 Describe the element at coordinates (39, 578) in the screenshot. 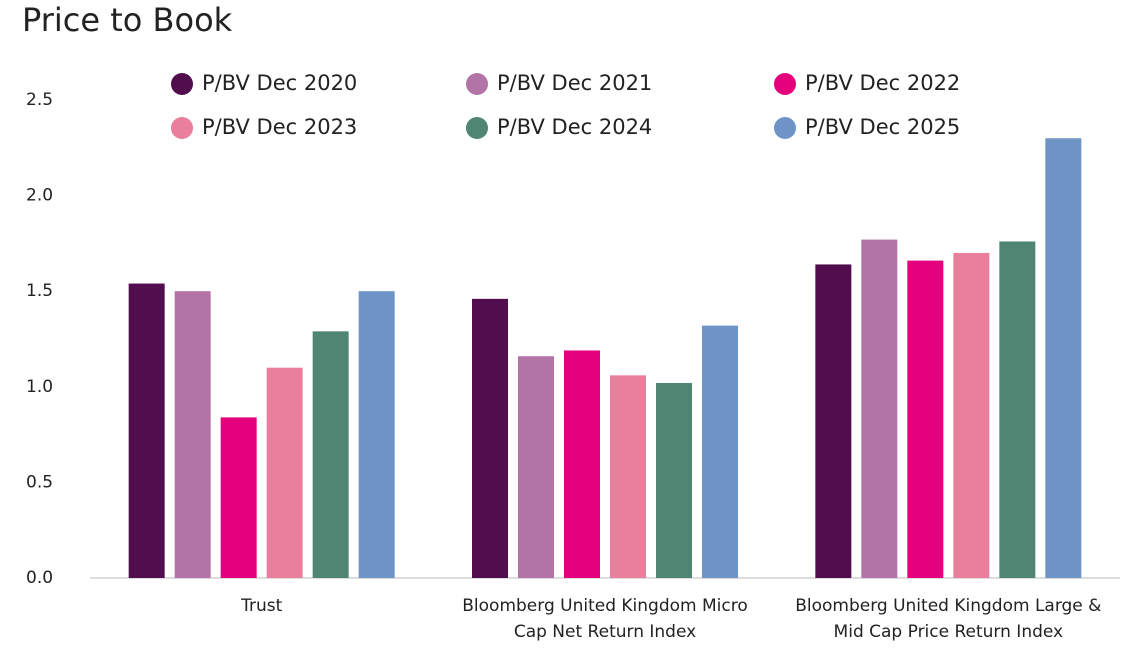

I see `y-tick-label: 0.0` at that location.